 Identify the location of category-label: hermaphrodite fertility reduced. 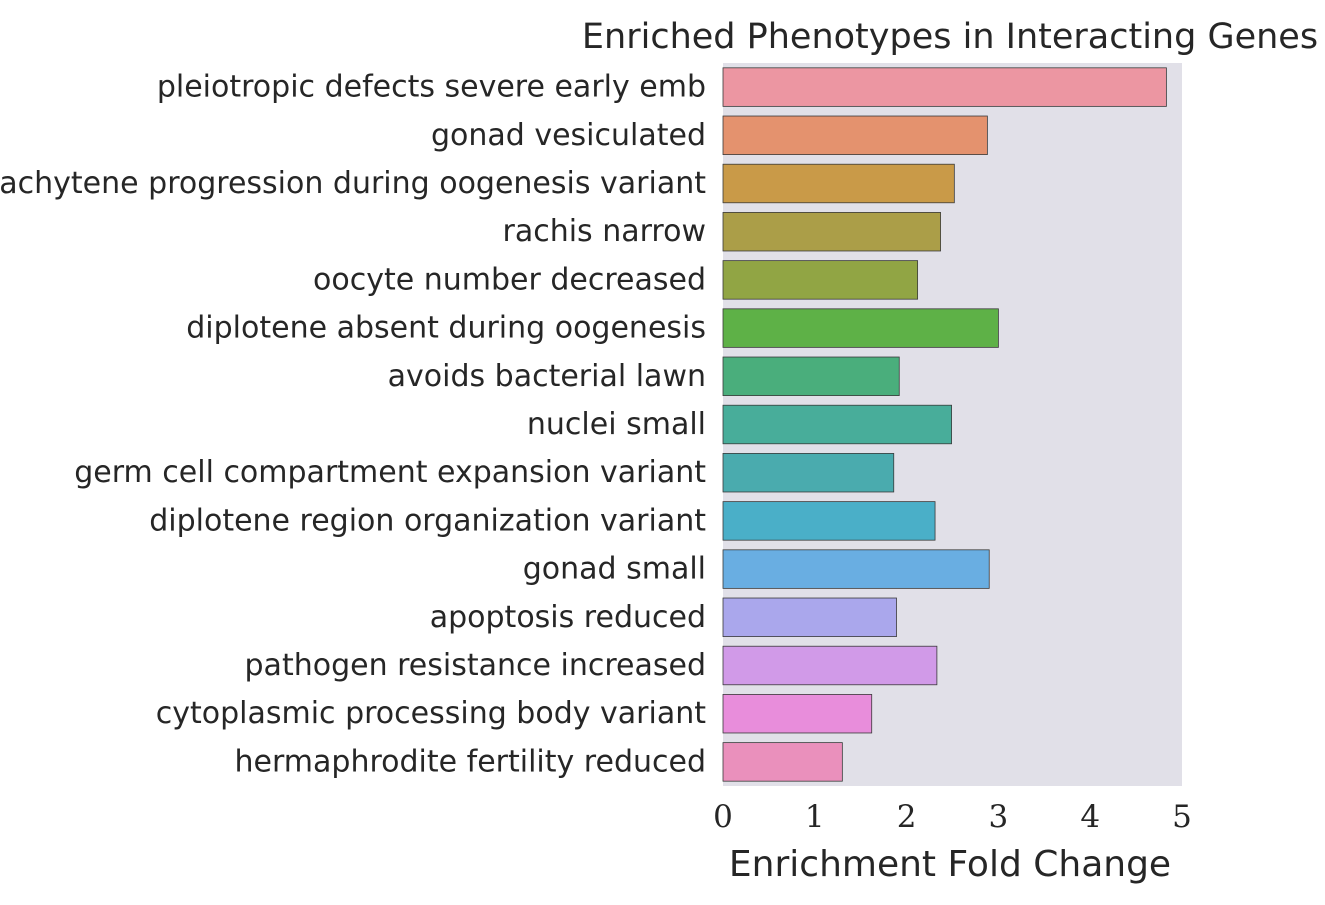
(470, 761).